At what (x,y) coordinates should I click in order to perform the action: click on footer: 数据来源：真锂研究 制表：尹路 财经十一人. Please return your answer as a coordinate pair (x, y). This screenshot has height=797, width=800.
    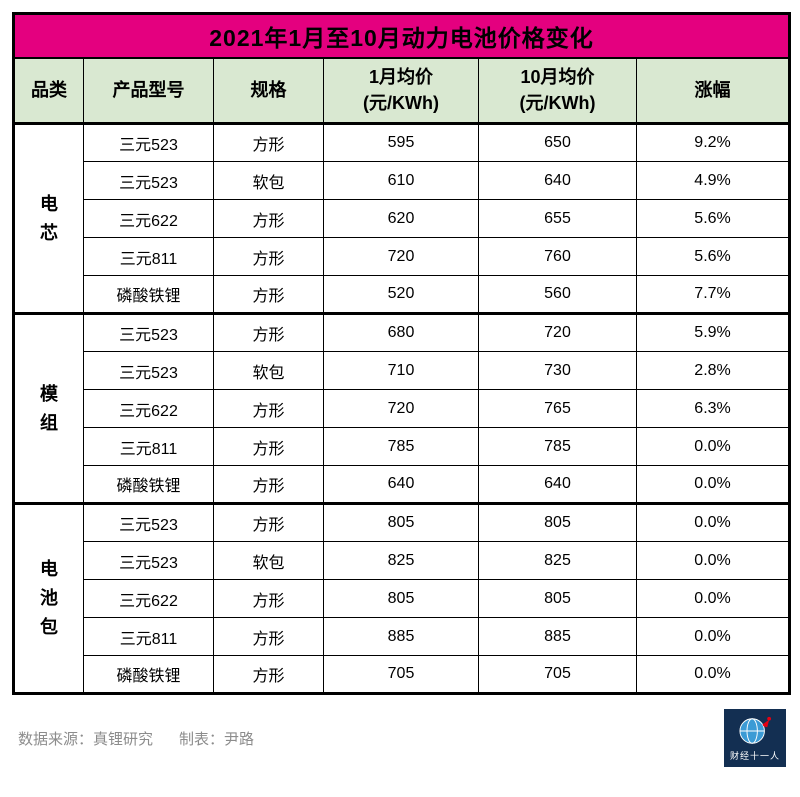
    Looking at the image, I should click on (400, 731).